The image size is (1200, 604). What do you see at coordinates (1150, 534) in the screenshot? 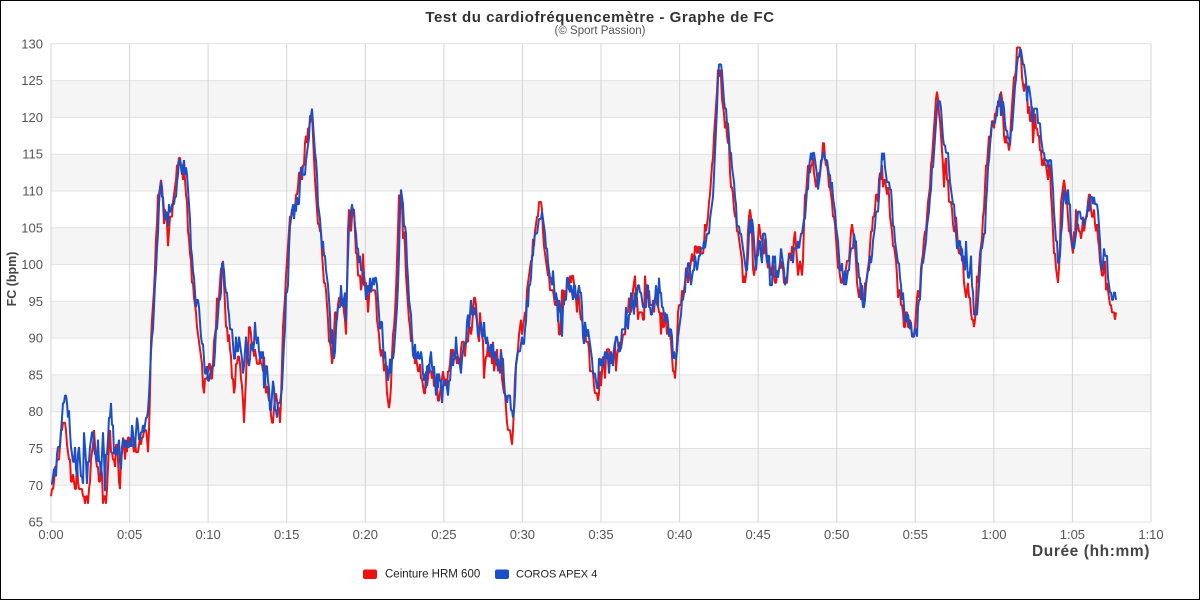
I see `svg-text: 1:10` at bounding box center [1150, 534].